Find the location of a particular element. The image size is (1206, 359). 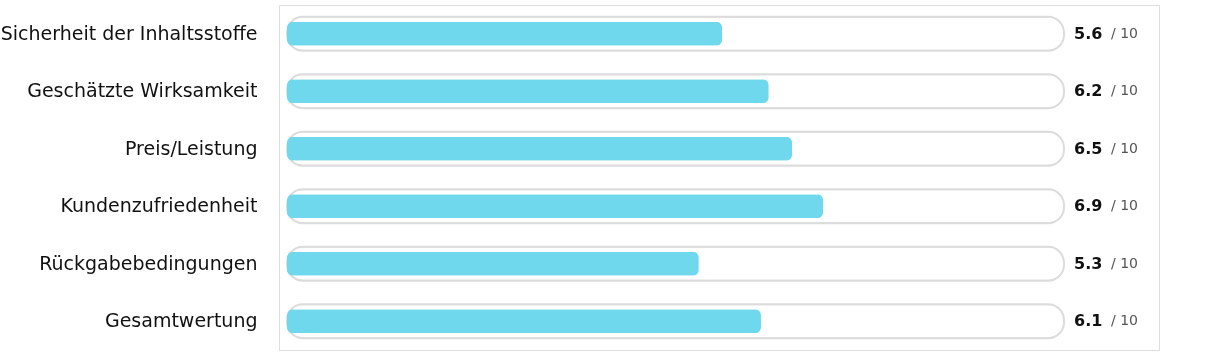

data-label: 6.2 is located at coordinates (1088, 91).